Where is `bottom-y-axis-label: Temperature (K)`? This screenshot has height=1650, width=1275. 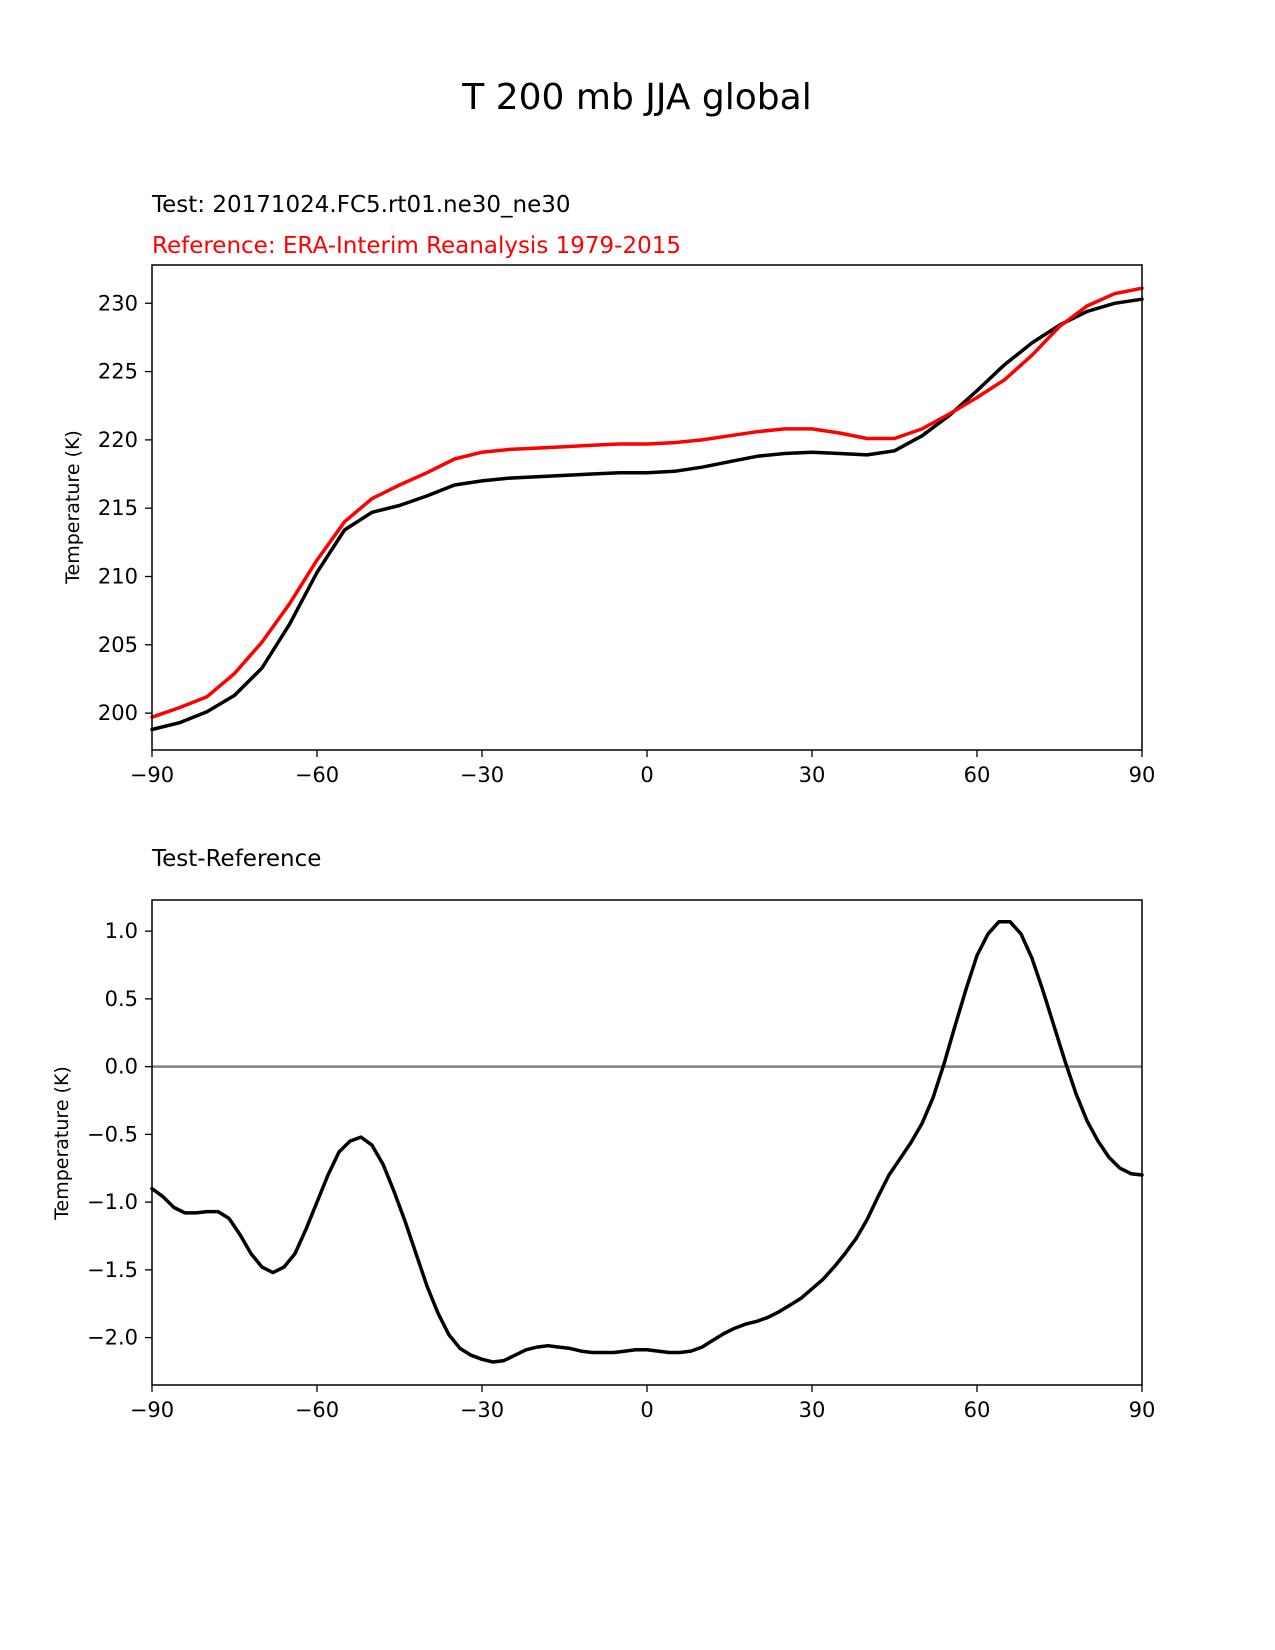
bottom-y-axis-label: Temperature (K) is located at coordinates (62, 1143).